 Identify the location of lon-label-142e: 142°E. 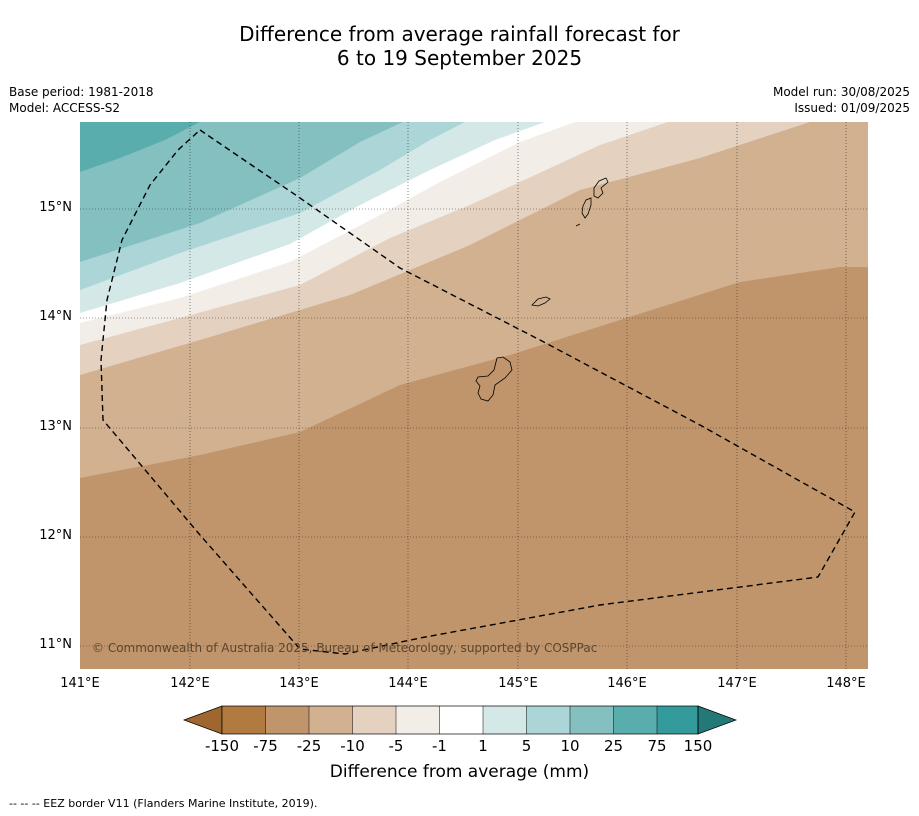
(190, 683).